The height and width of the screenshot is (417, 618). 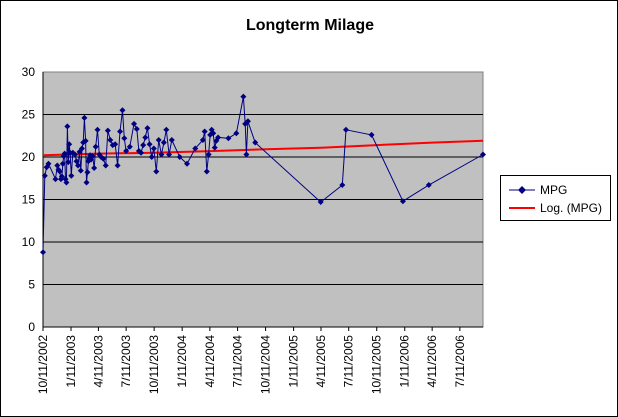 I want to click on y-tick-labels: 0 5 10 15 20 25 30, so click(x=29, y=199).